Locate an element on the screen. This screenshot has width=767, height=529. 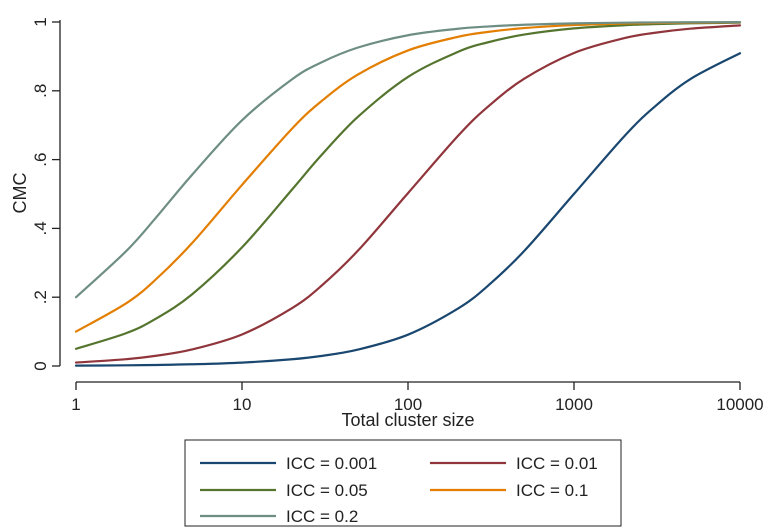
legend-label: ICC = 0.2 is located at coordinates (322, 516).